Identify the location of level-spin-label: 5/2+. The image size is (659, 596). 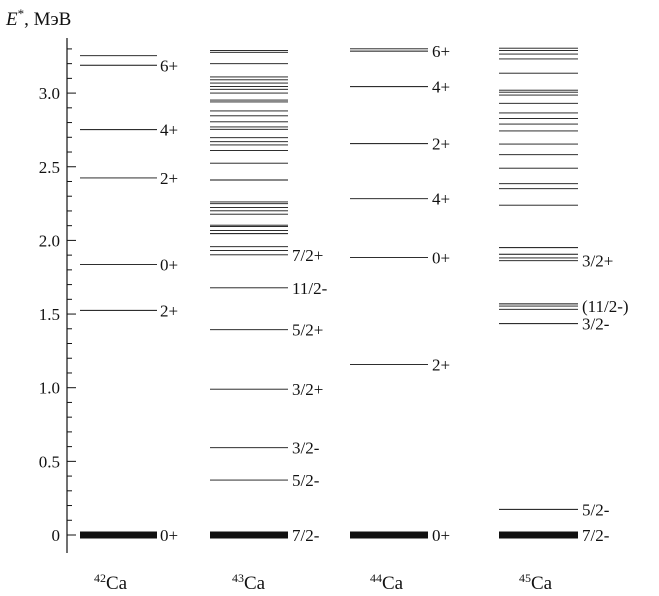
(307, 330).